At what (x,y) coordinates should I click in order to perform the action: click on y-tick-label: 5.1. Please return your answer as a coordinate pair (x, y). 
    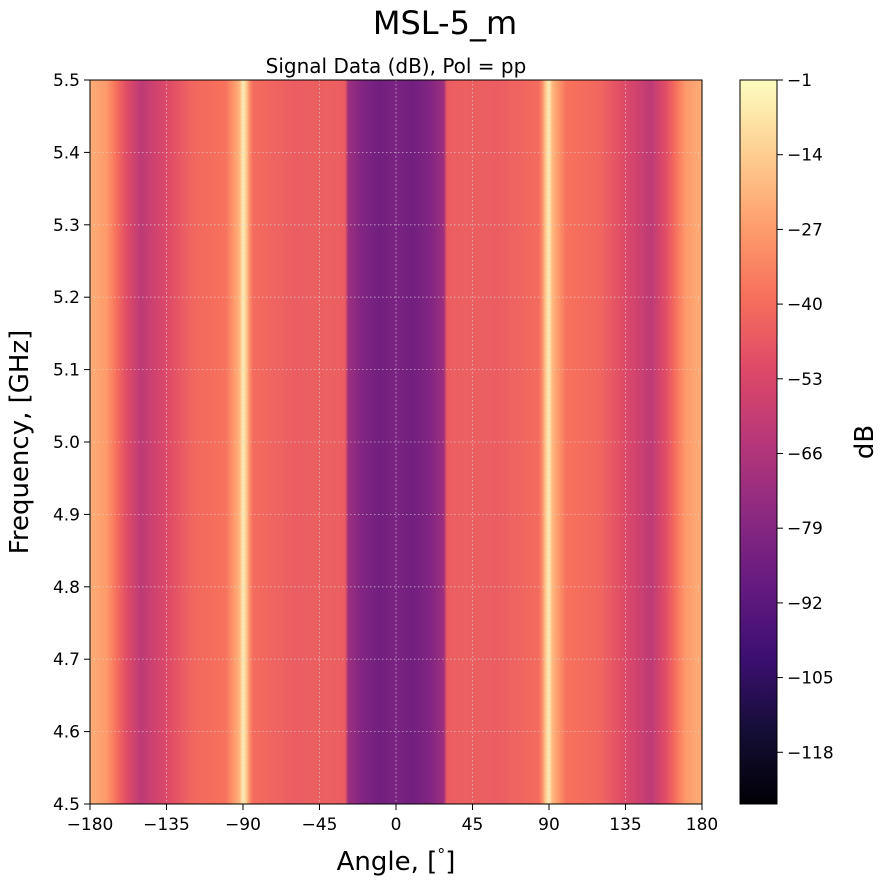
    Looking at the image, I should click on (66, 371).